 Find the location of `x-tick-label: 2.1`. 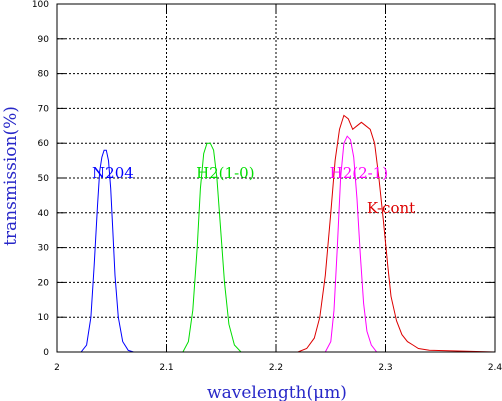

x-tick-label: 2.1 is located at coordinates (166, 368).